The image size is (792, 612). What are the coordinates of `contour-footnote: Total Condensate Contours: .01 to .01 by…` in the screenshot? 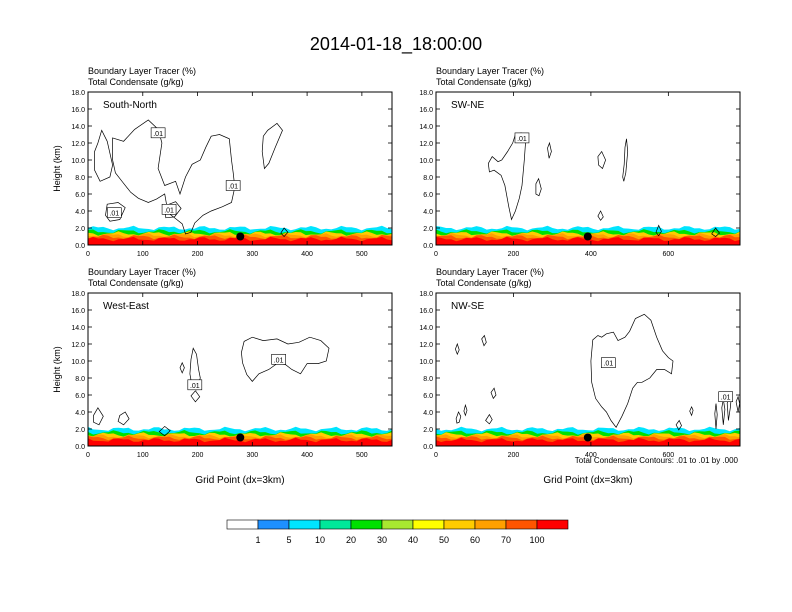 It's located at (657, 460).